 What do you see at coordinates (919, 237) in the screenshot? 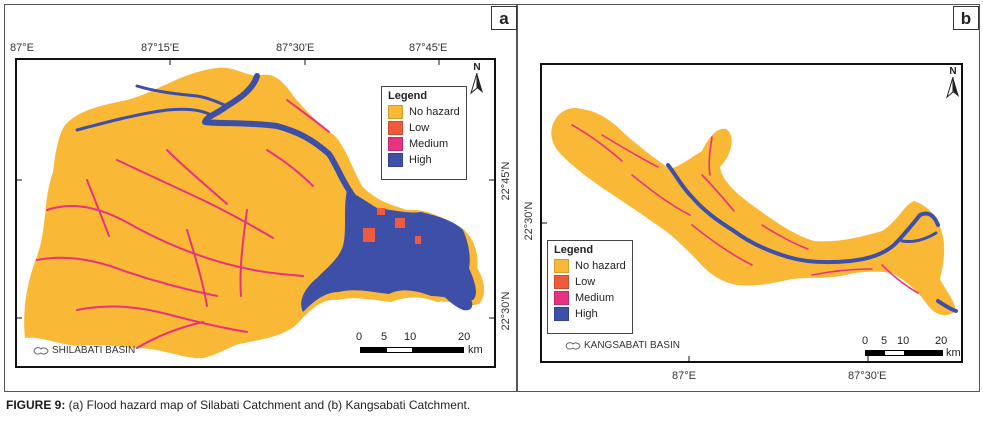
I see `river-segment-high` at bounding box center [919, 237].